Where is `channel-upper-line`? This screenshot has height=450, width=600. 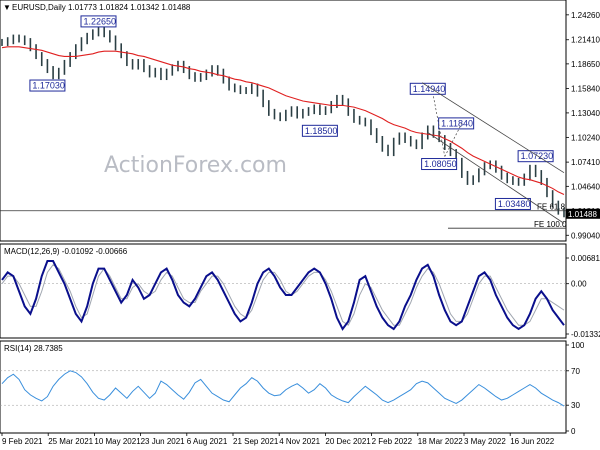
channel-upper-line is located at coordinates (493, 128).